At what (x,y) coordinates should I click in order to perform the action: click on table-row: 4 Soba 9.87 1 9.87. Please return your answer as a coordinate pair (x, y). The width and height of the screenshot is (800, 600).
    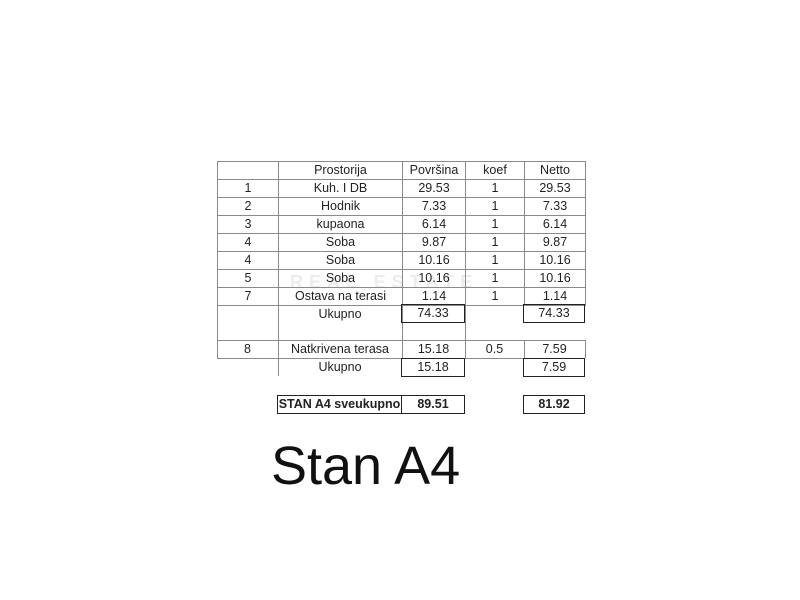
    Looking at the image, I should click on (401, 242).